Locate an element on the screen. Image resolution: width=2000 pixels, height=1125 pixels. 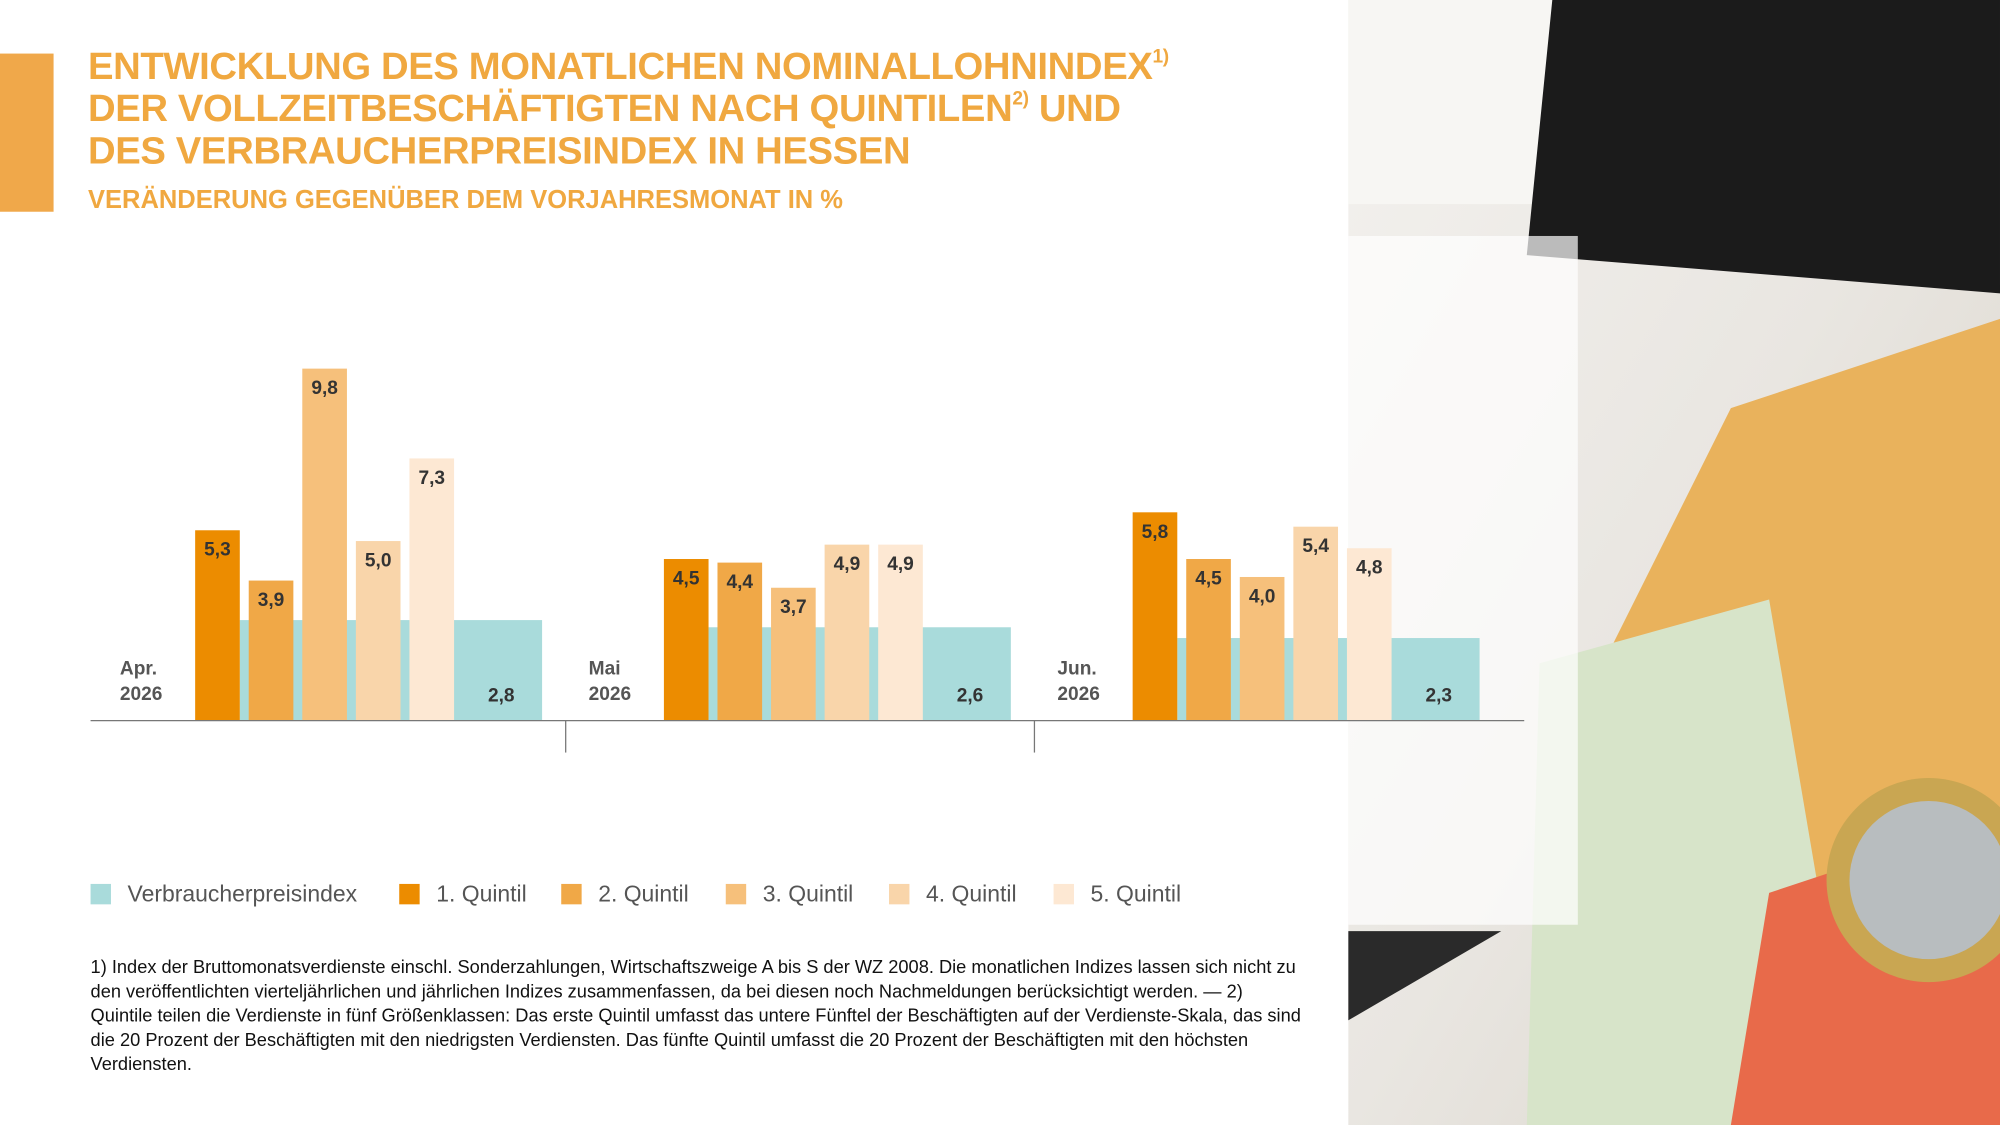
footnote-mark: 1) is located at coordinates (1160, 56).